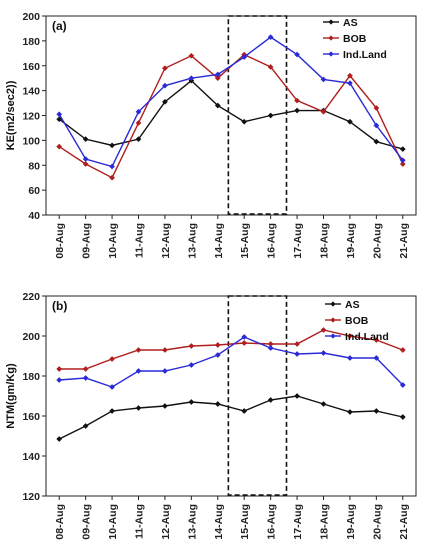 This screenshot has width=430, height=550. I want to click on x-tick-label: 20-Aug, so click(377, 241).